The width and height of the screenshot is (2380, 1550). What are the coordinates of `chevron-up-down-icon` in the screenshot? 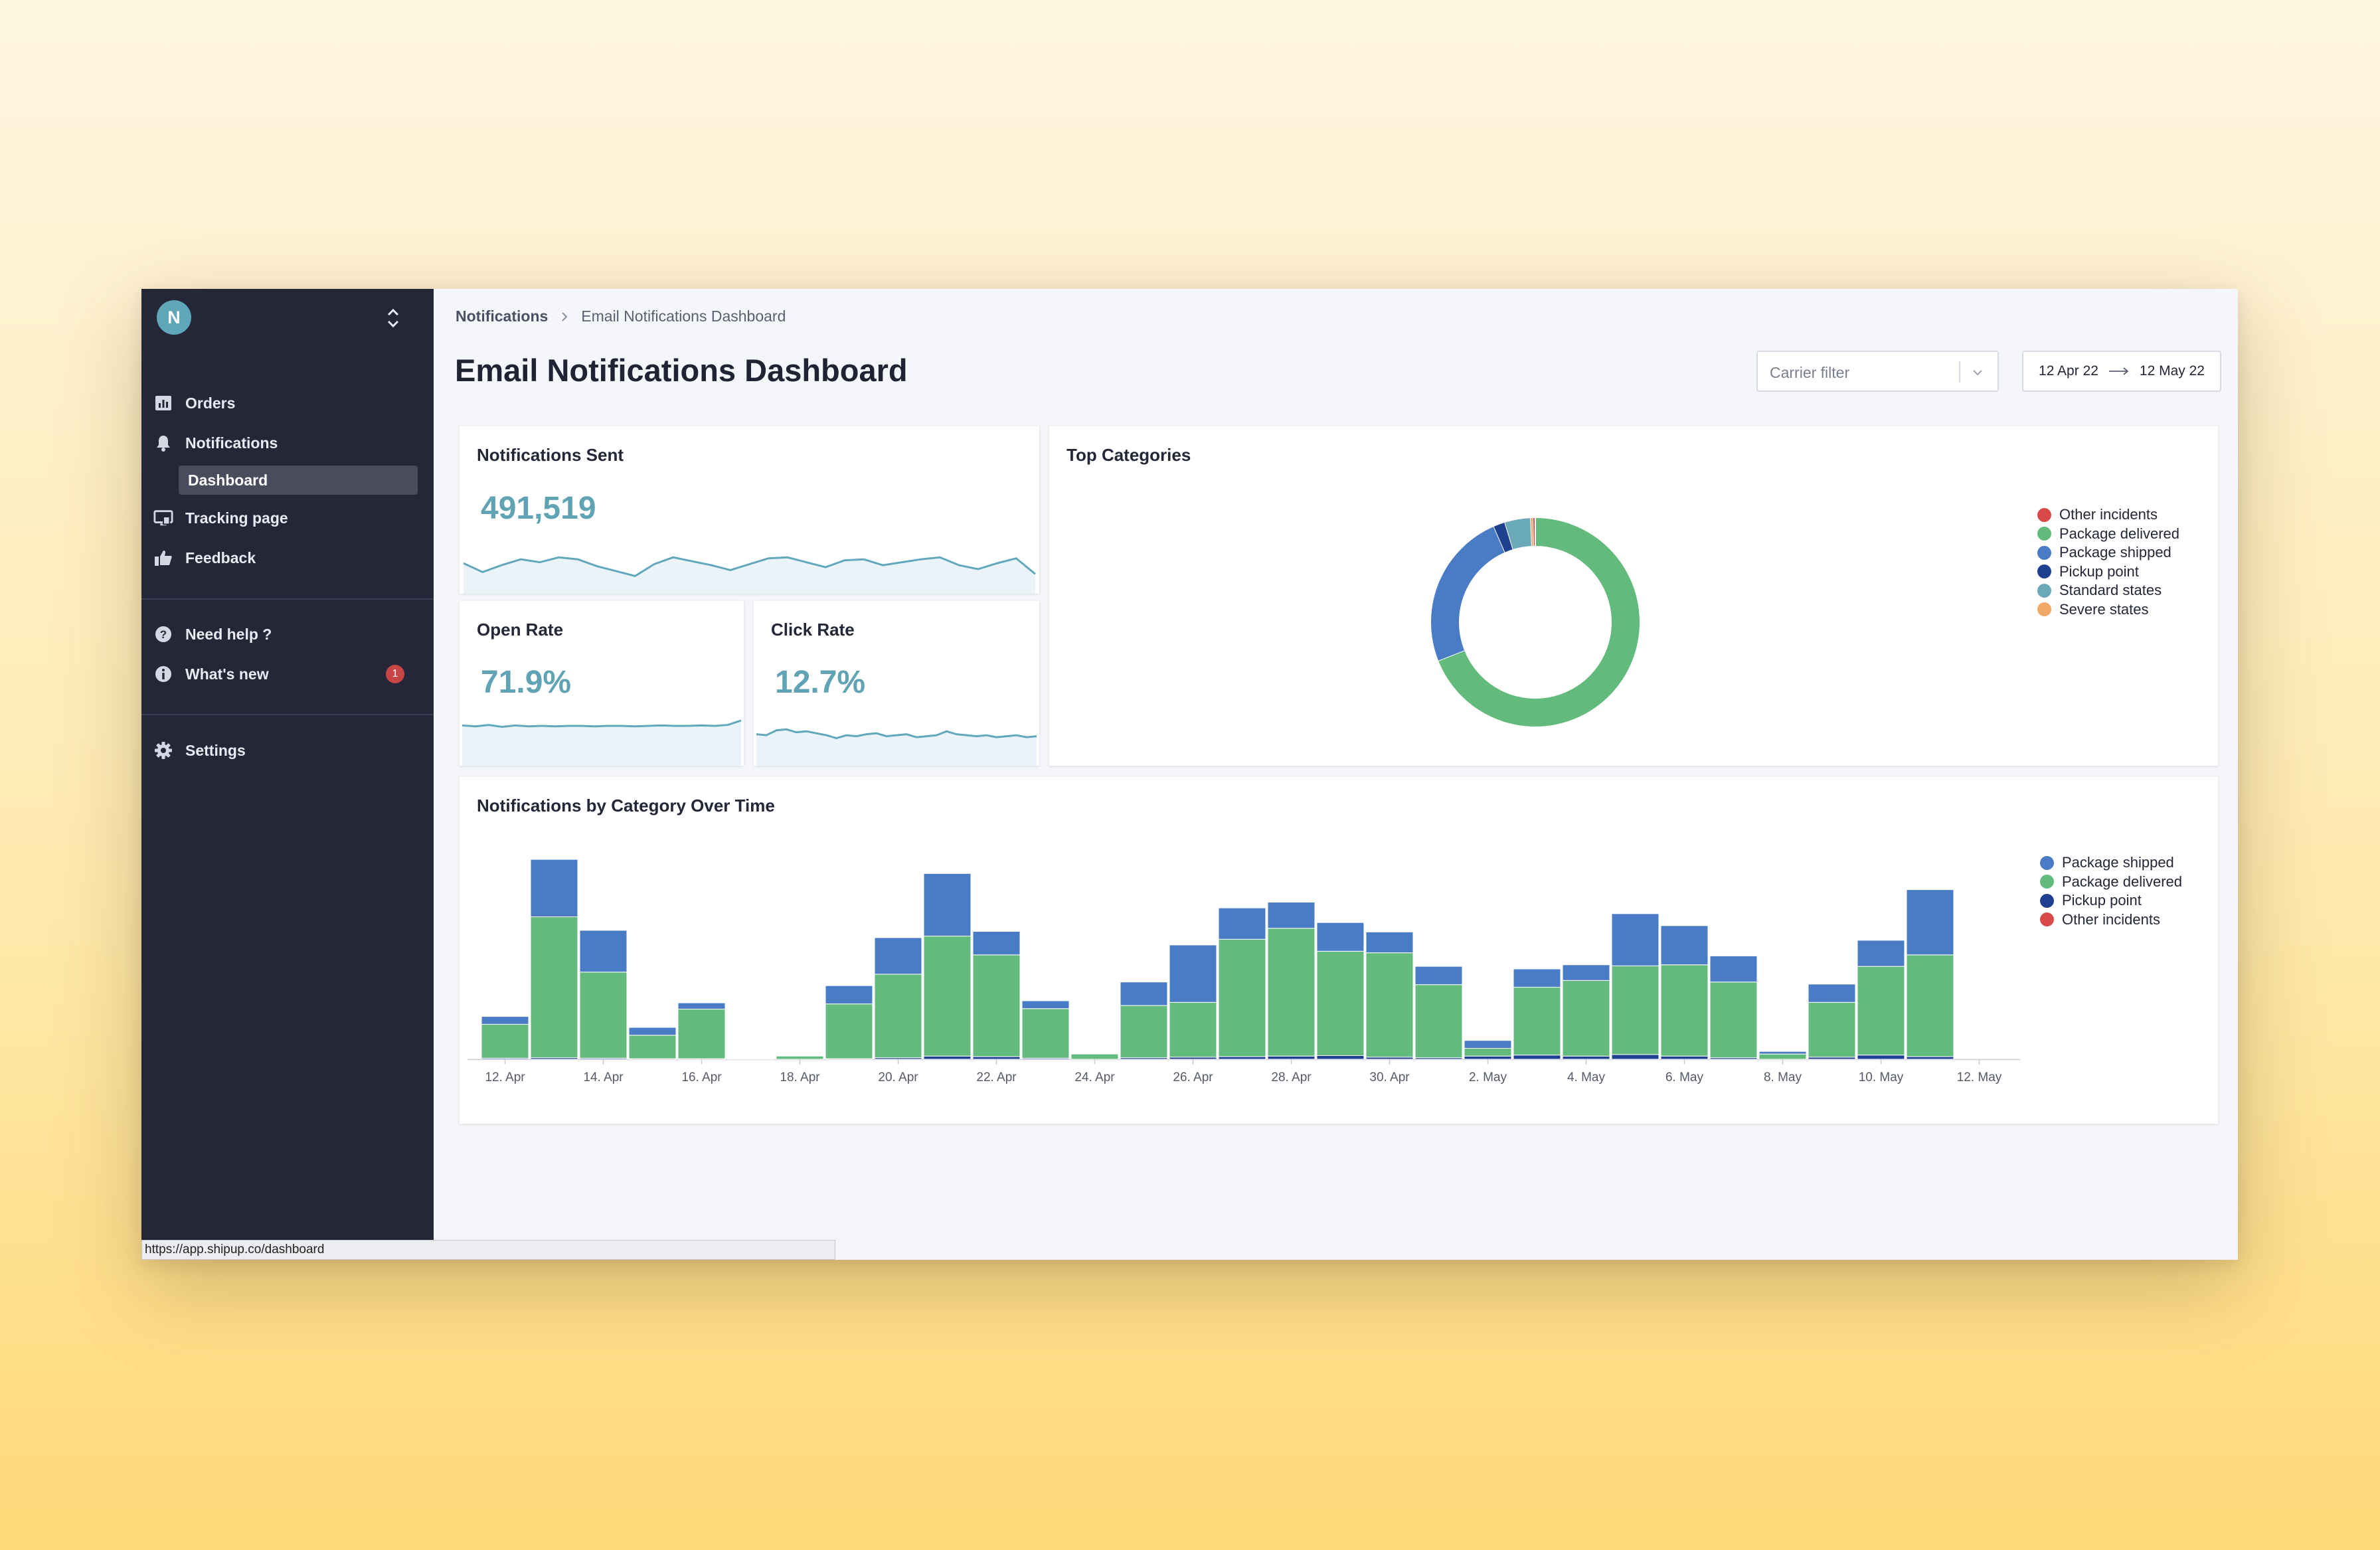 It's located at (393, 318).